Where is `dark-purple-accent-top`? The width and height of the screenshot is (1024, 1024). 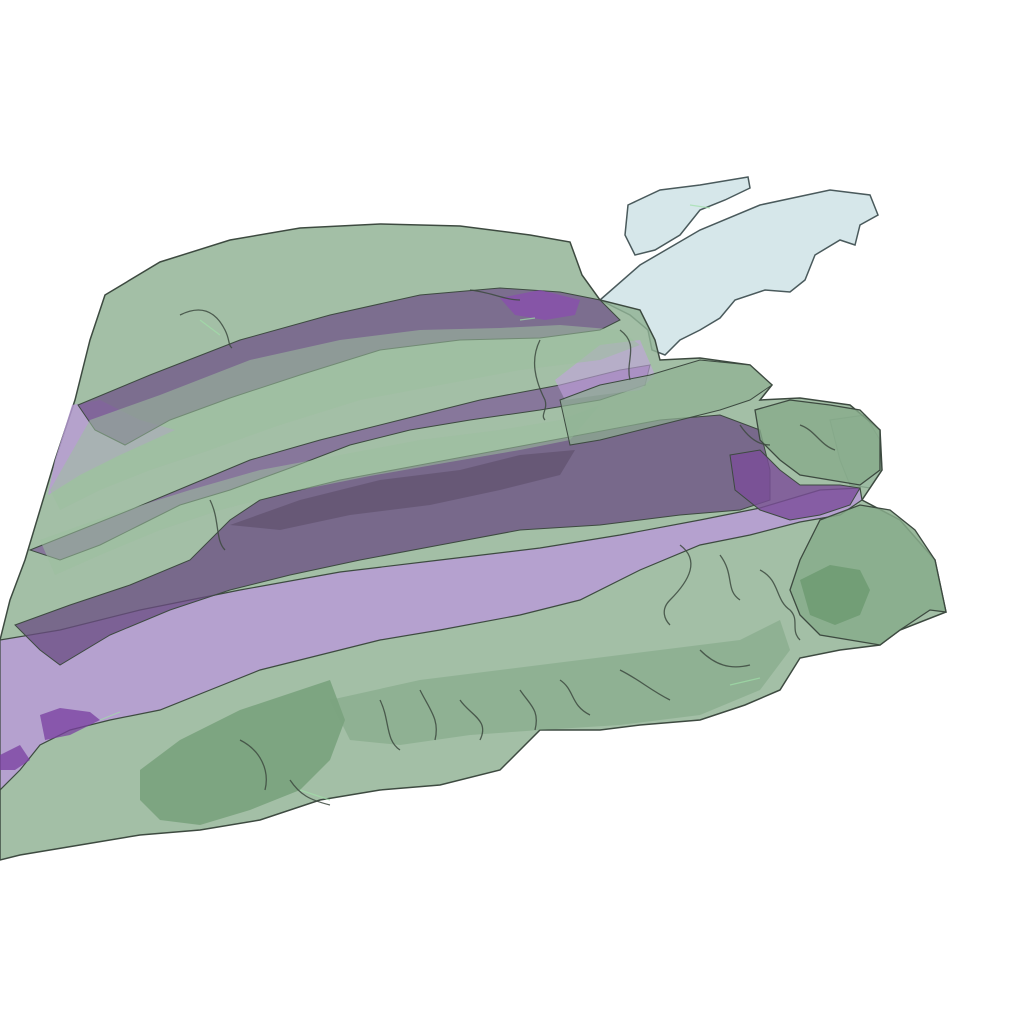 dark-purple-accent-top is located at coordinates (540, 305).